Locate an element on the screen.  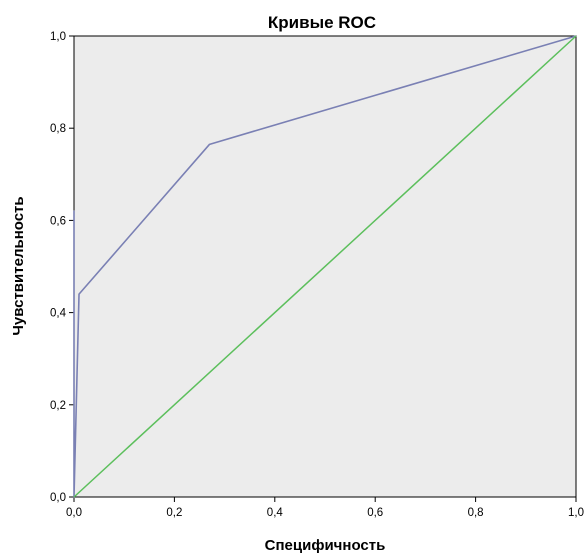
y-axis-title: Чувствительность is located at coordinates (18, 265).